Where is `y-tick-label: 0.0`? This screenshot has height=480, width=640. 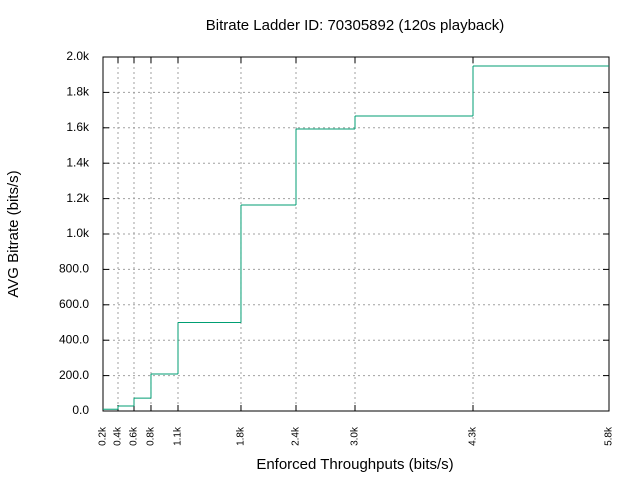
y-tick-label: 0.0 is located at coordinates (80, 410).